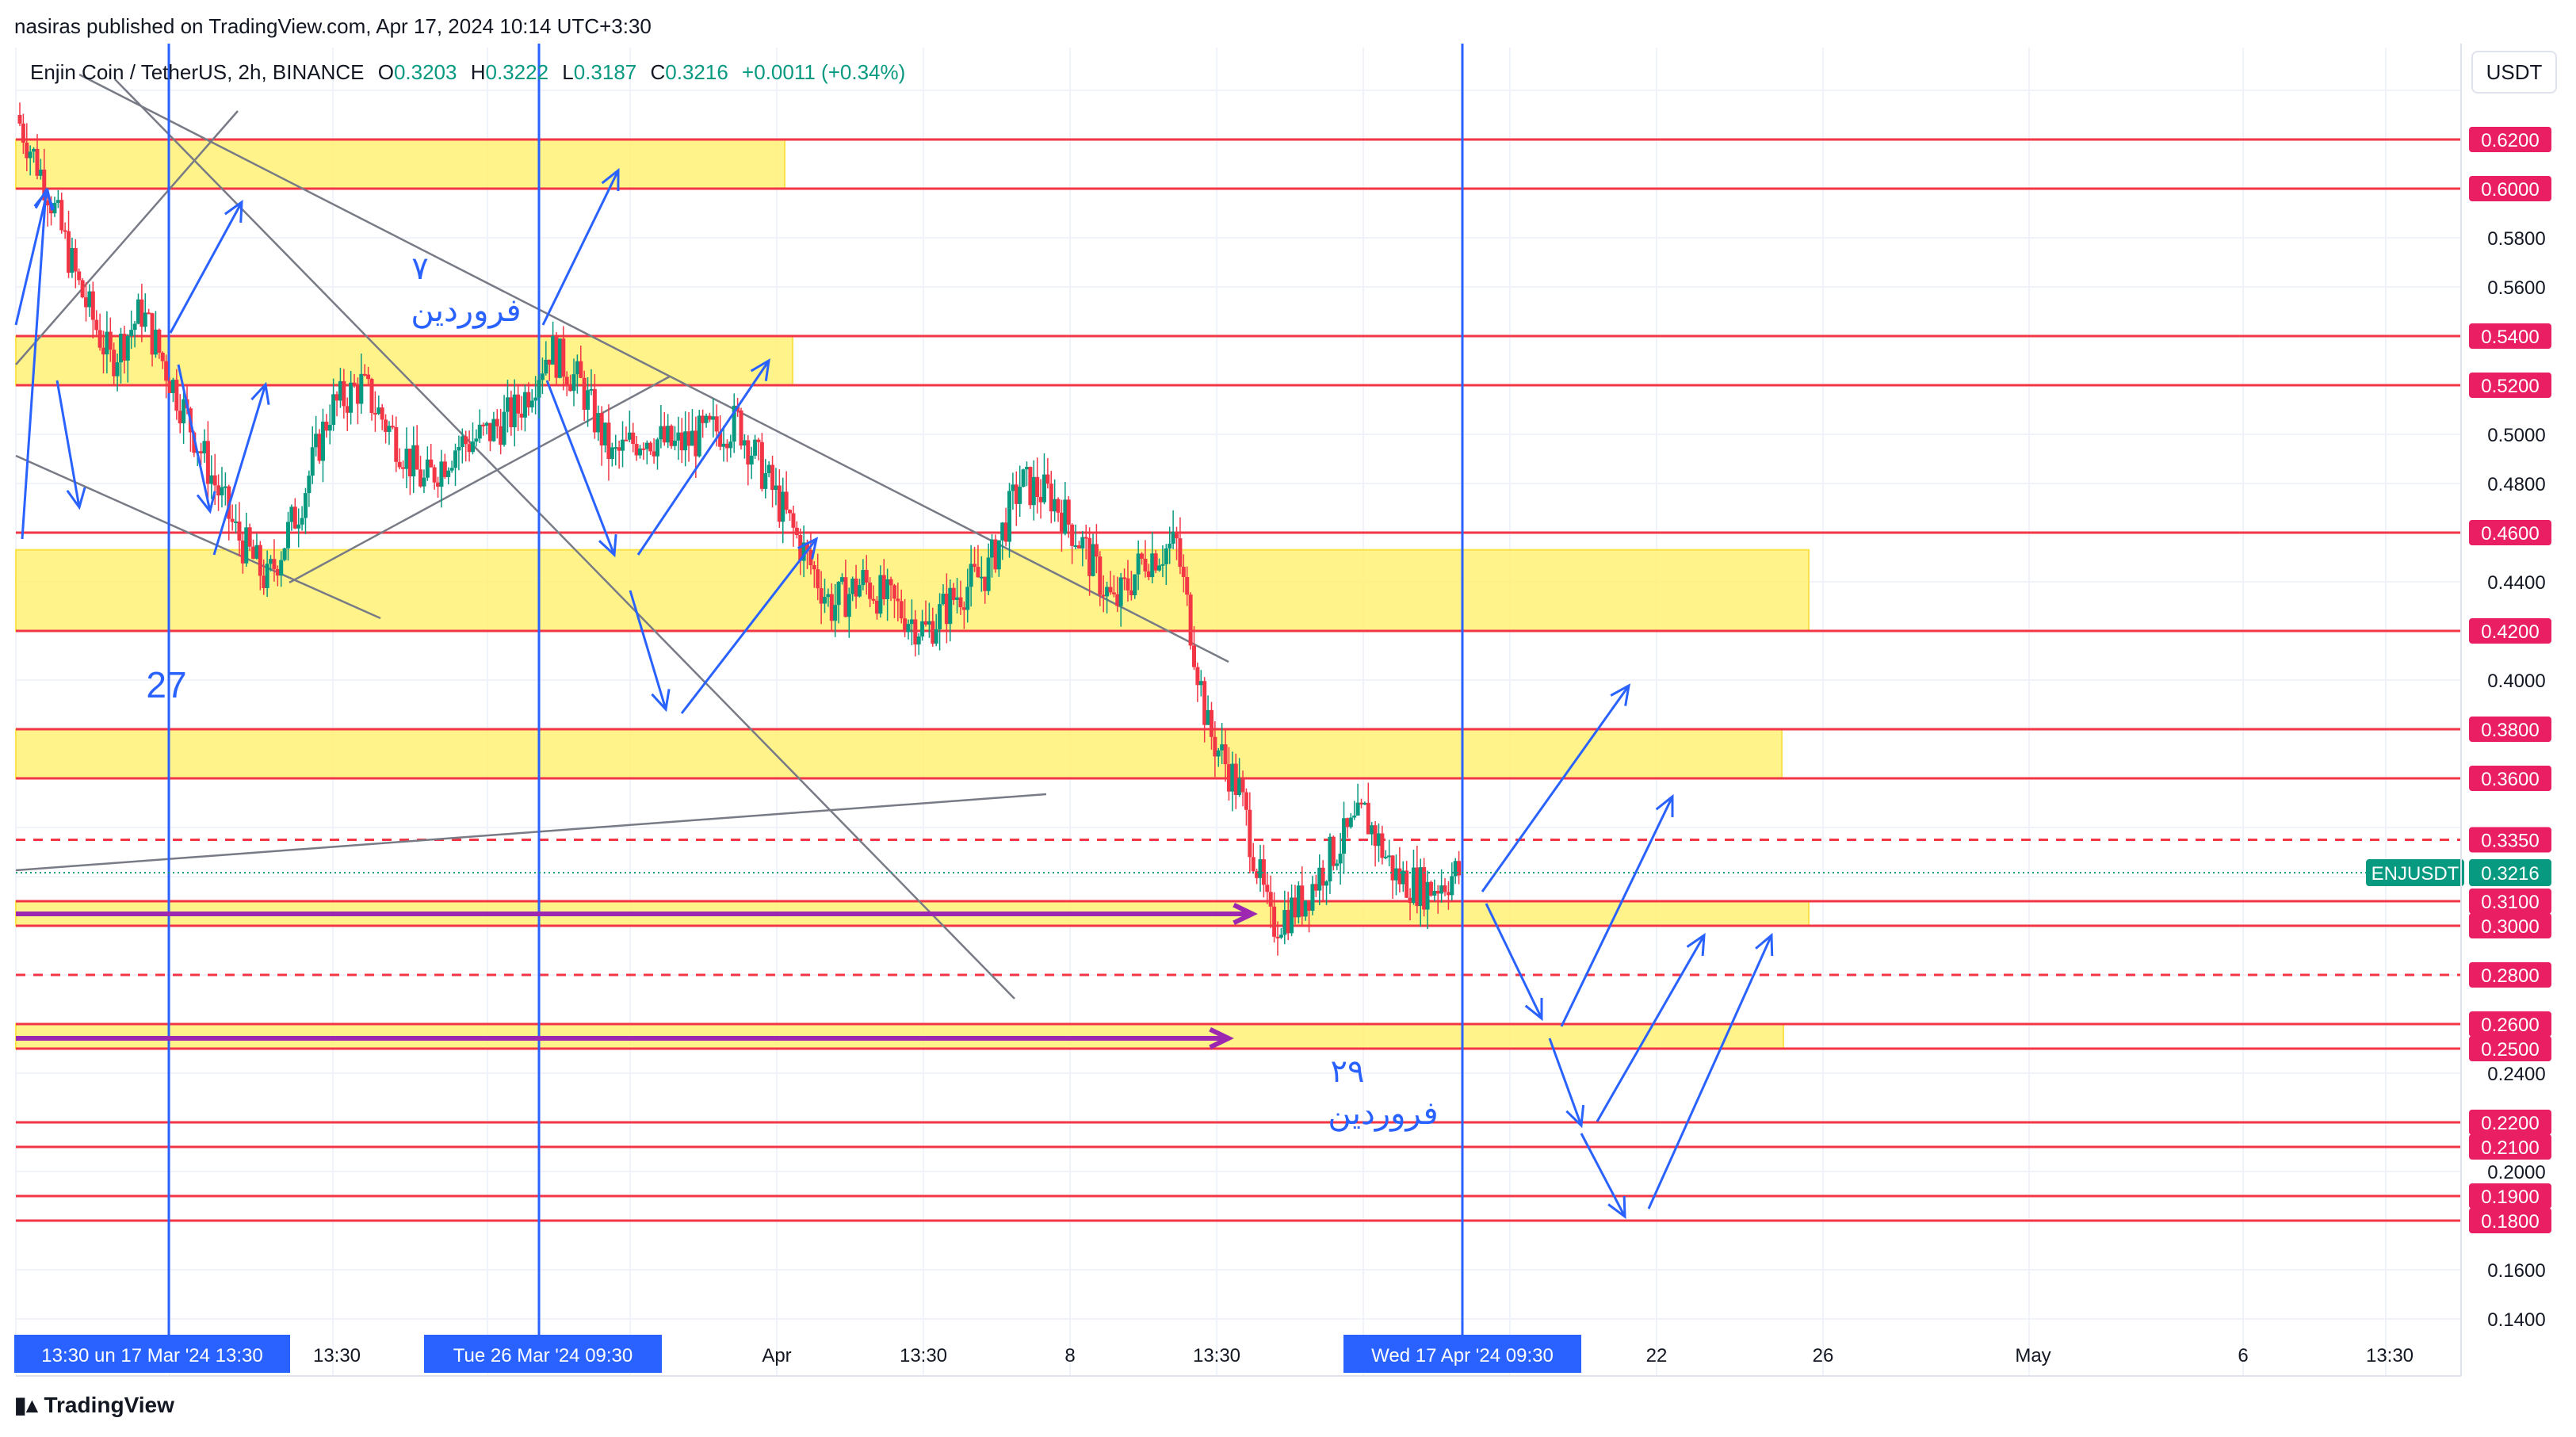  What do you see at coordinates (2510, 386) in the screenshot?
I see `level-badge-label: 0.5200` at bounding box center [2510, 386].